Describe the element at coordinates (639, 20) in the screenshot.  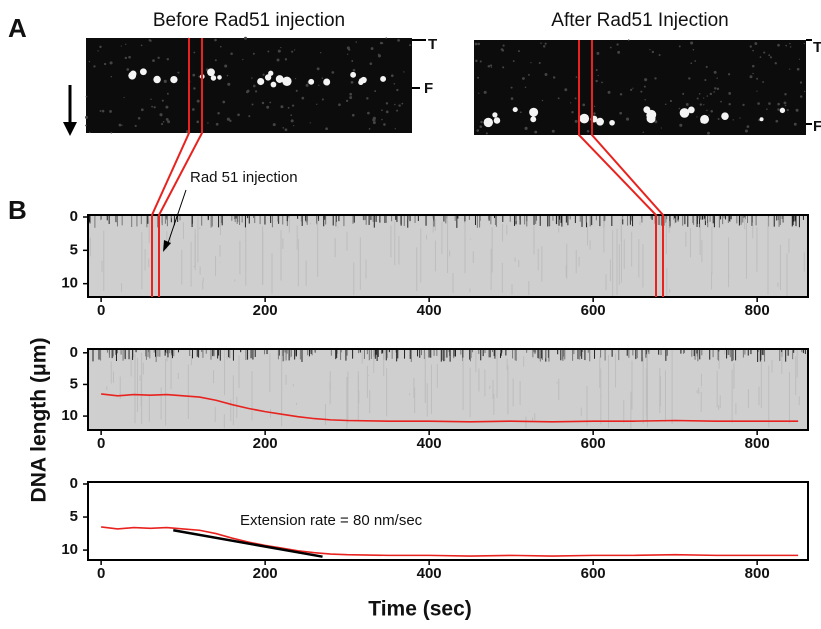
I see `image-title: After Rad51 Injection` at that location.